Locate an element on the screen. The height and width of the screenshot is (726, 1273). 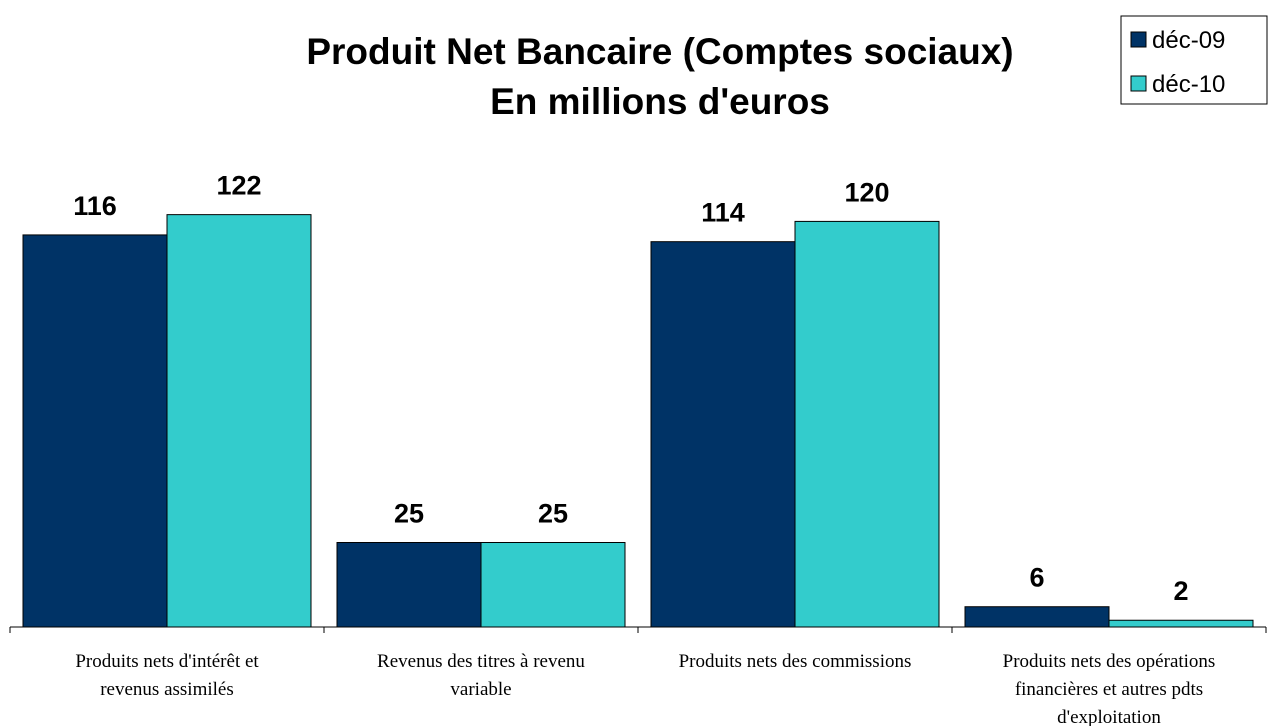
category-label: Revenus des titres à revenu is located at coordinates (481, 661).